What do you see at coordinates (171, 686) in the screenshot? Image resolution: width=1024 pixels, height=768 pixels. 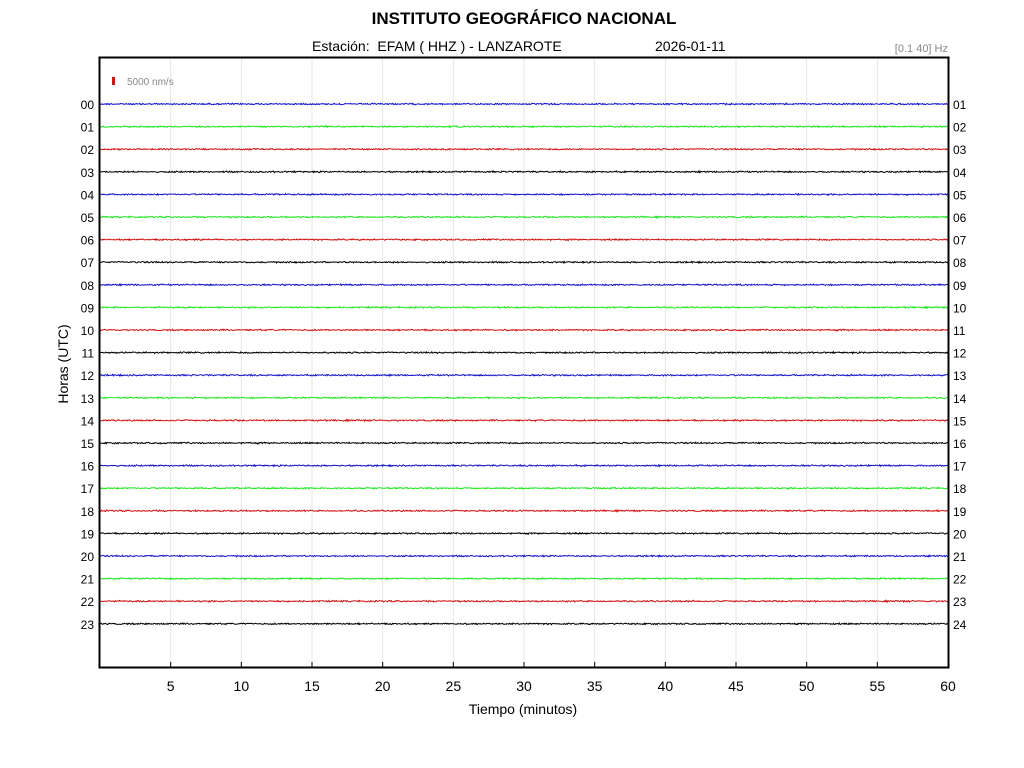 I see `x-tick-label: 5` at bounding box center [171, 686].